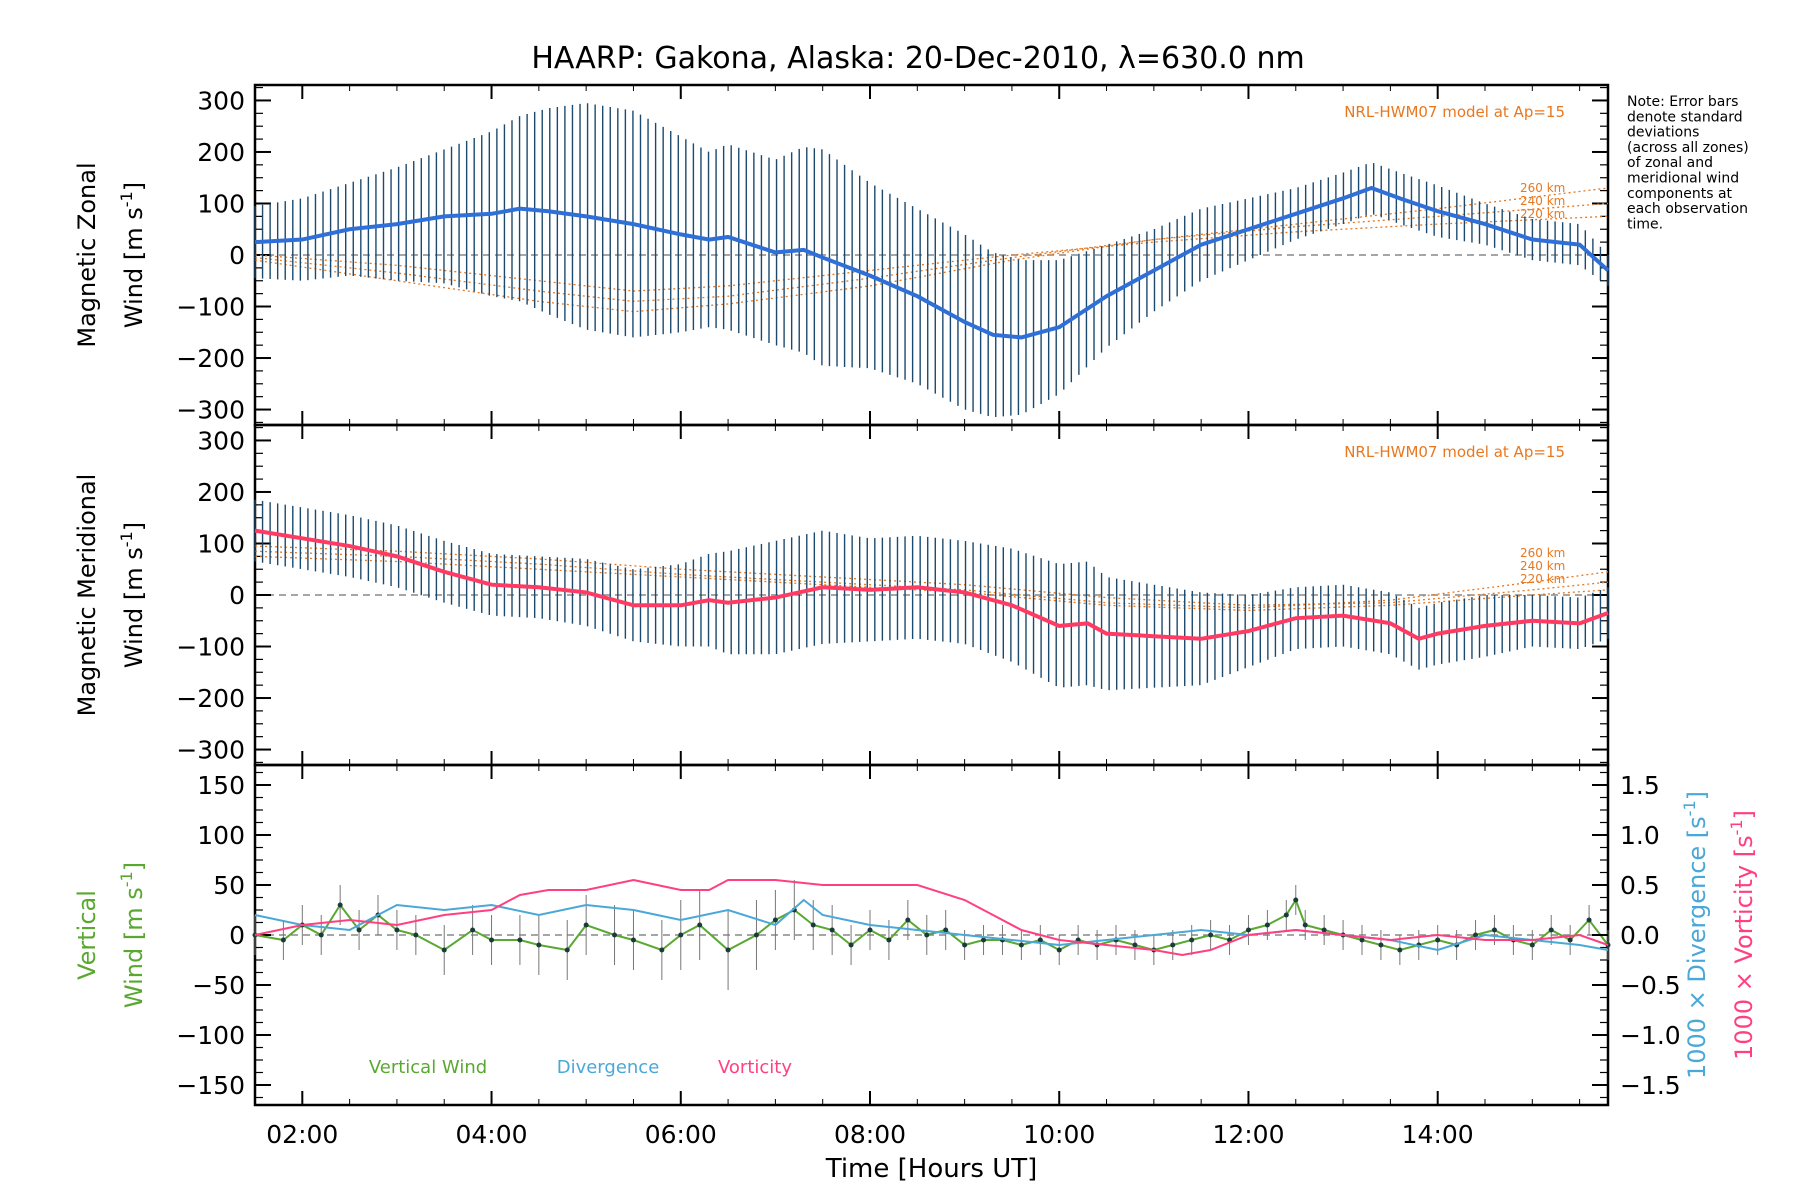 The width and height of the screenshot is (1800, 1204). I want to click on series-line-meridional, so click(931, 584).